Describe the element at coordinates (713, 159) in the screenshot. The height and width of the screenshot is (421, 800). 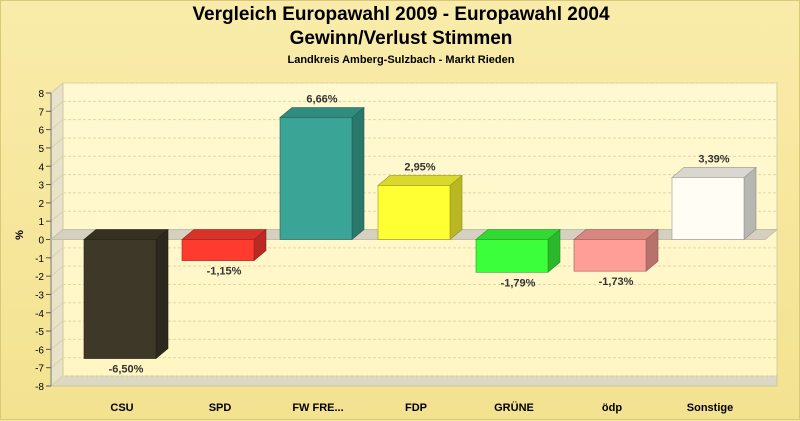
I see `bar-value-label: 3,39%` at that location.